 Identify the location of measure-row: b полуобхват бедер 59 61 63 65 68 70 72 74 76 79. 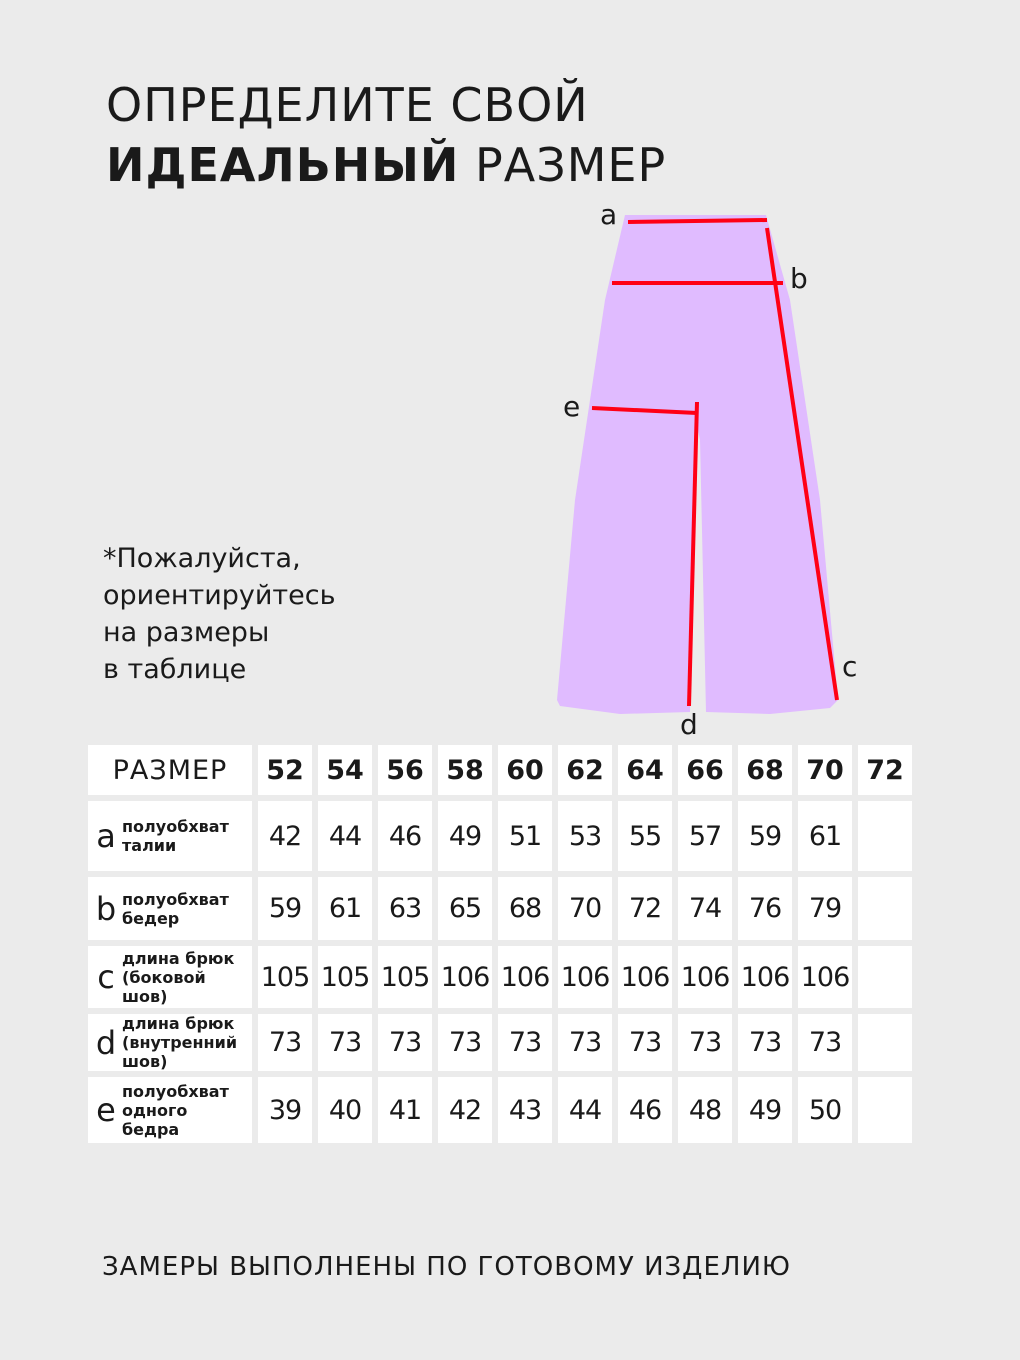
(500, 908).